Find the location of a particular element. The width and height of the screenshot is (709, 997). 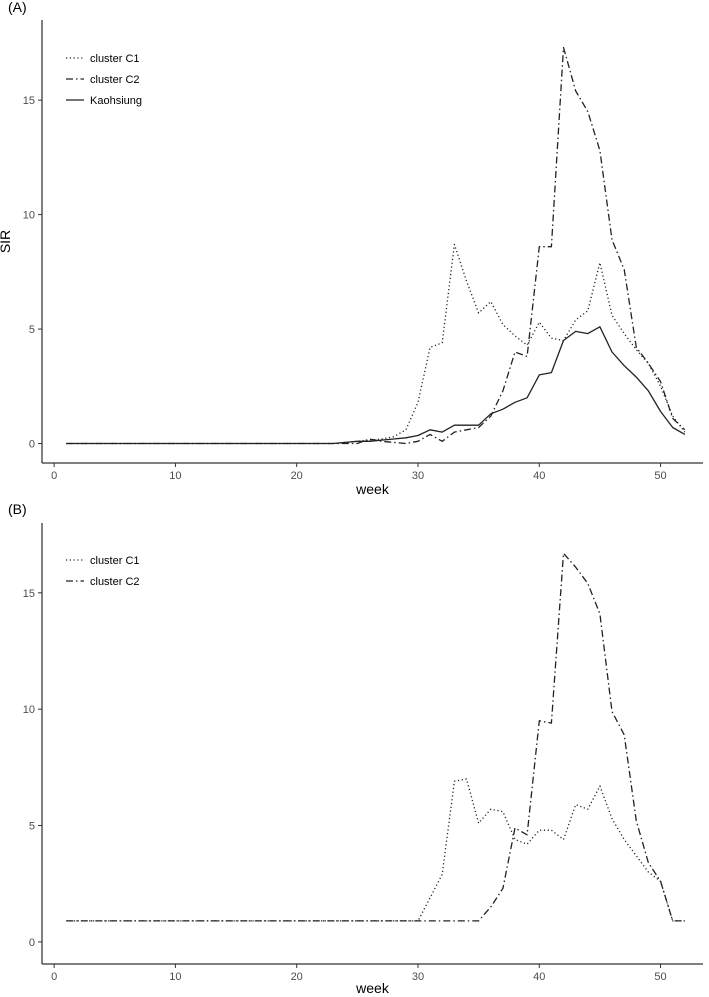

y-axis-title: SIR is located at coordinates (6, 241).